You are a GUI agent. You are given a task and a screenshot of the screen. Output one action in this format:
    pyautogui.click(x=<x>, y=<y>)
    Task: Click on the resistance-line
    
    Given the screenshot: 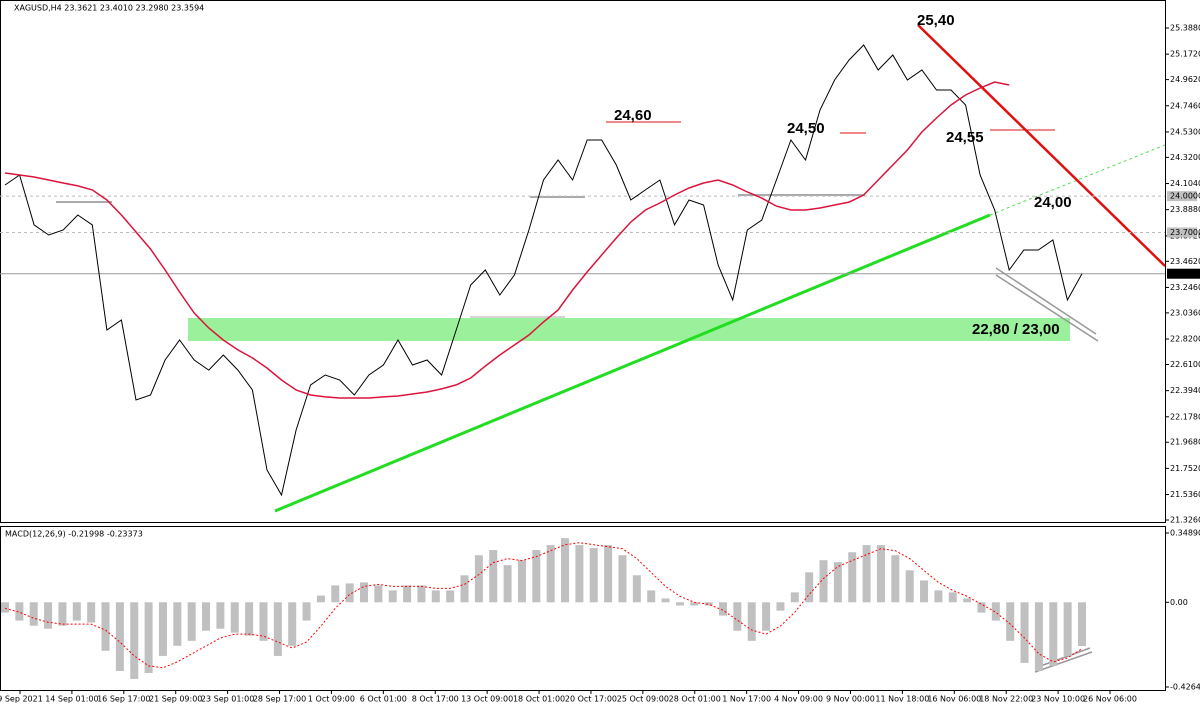 What is the action you would take?
    pyautogui.click(x=1041, y=145)
    